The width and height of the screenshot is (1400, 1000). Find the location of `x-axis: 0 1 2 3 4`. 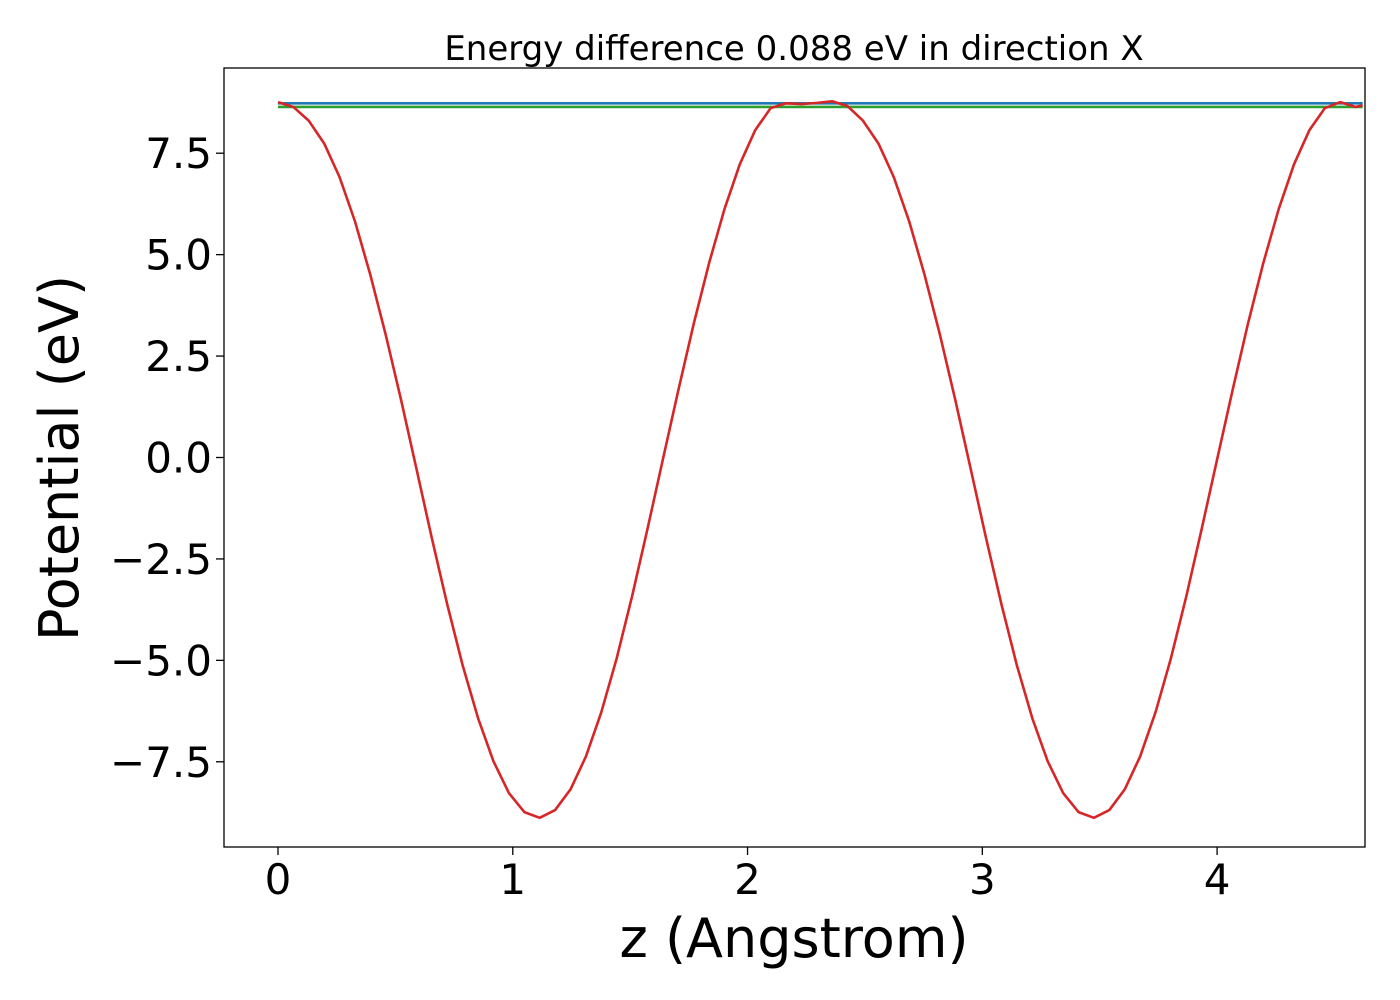

x-axis: 0 1 2 3 4 is located at coordinates (748, 875).